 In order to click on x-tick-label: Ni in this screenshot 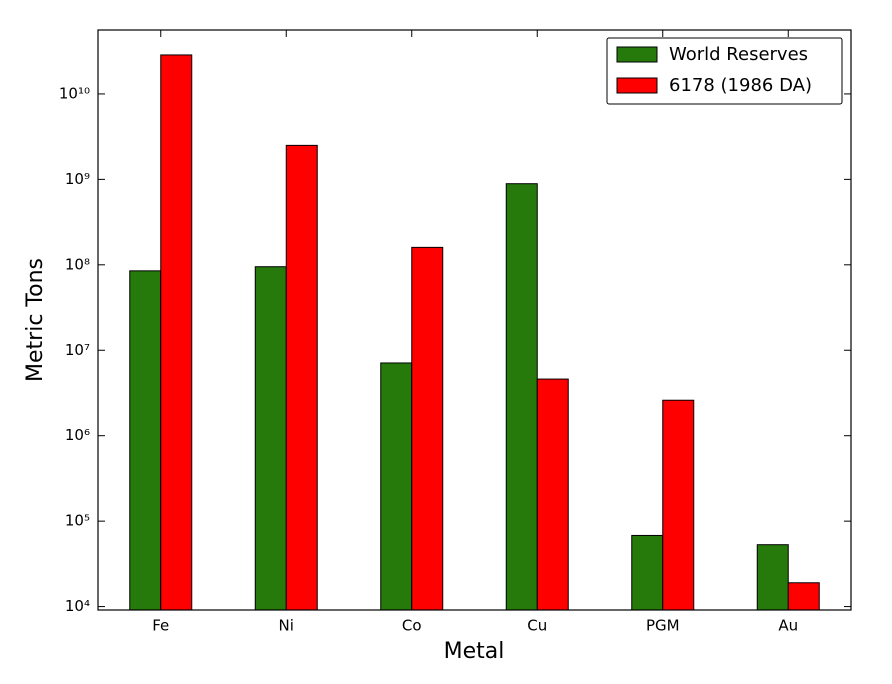, I will do `click(286, 626)`.